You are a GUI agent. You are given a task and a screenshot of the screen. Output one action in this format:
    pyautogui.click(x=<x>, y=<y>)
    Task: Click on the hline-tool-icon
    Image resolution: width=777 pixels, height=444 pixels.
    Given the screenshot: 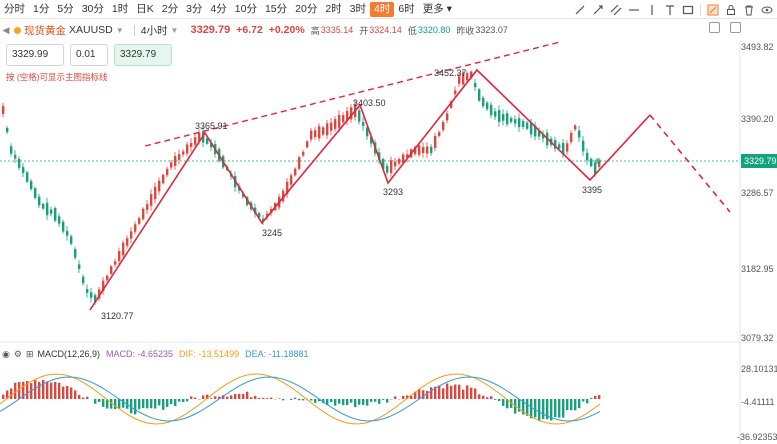 What is the action you would take?
    pyautogui.click(x=634, y=10)
    